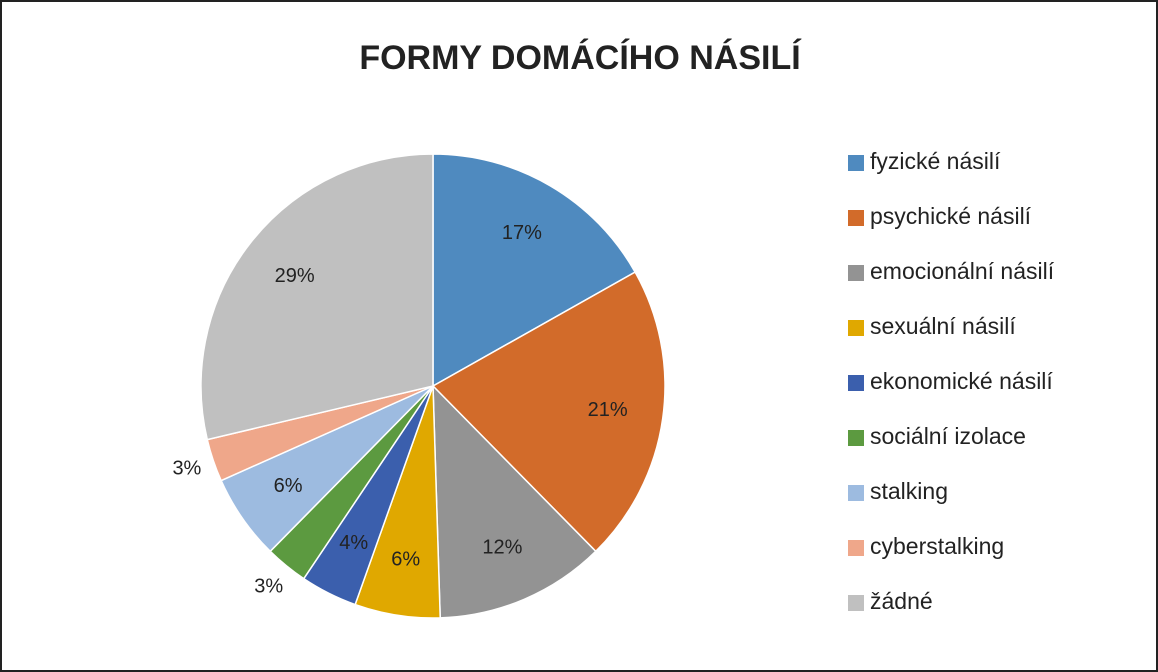  Describe the element at coordinates (353, 543) in the screenshot. I see `data-label: 4%` at that location.